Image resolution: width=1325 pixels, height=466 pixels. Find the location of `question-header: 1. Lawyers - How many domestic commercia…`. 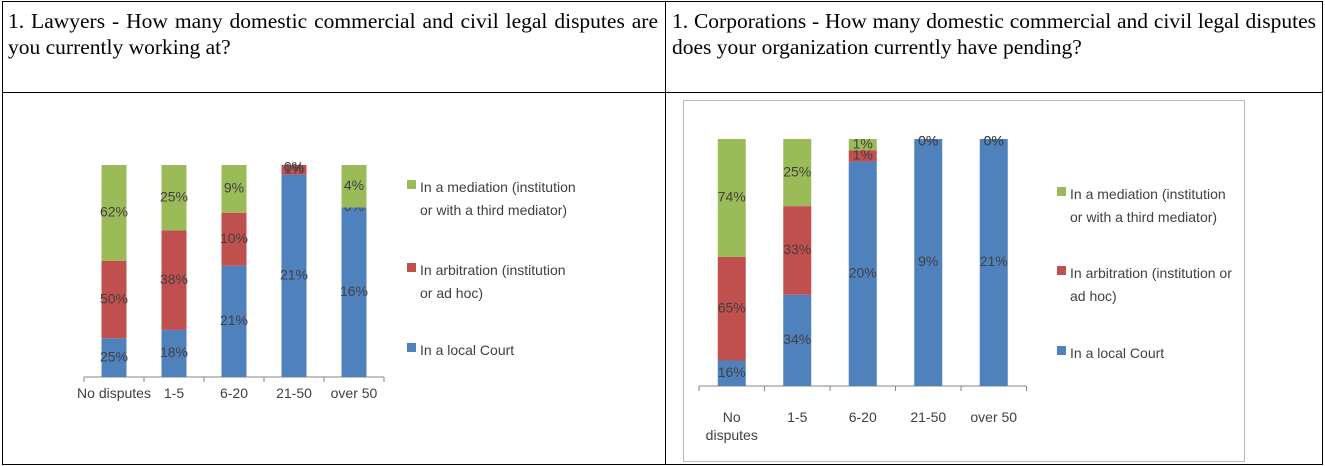

question-header: 1. Lawyers - How many domestic commercia… is located at coordinates (333, 34).